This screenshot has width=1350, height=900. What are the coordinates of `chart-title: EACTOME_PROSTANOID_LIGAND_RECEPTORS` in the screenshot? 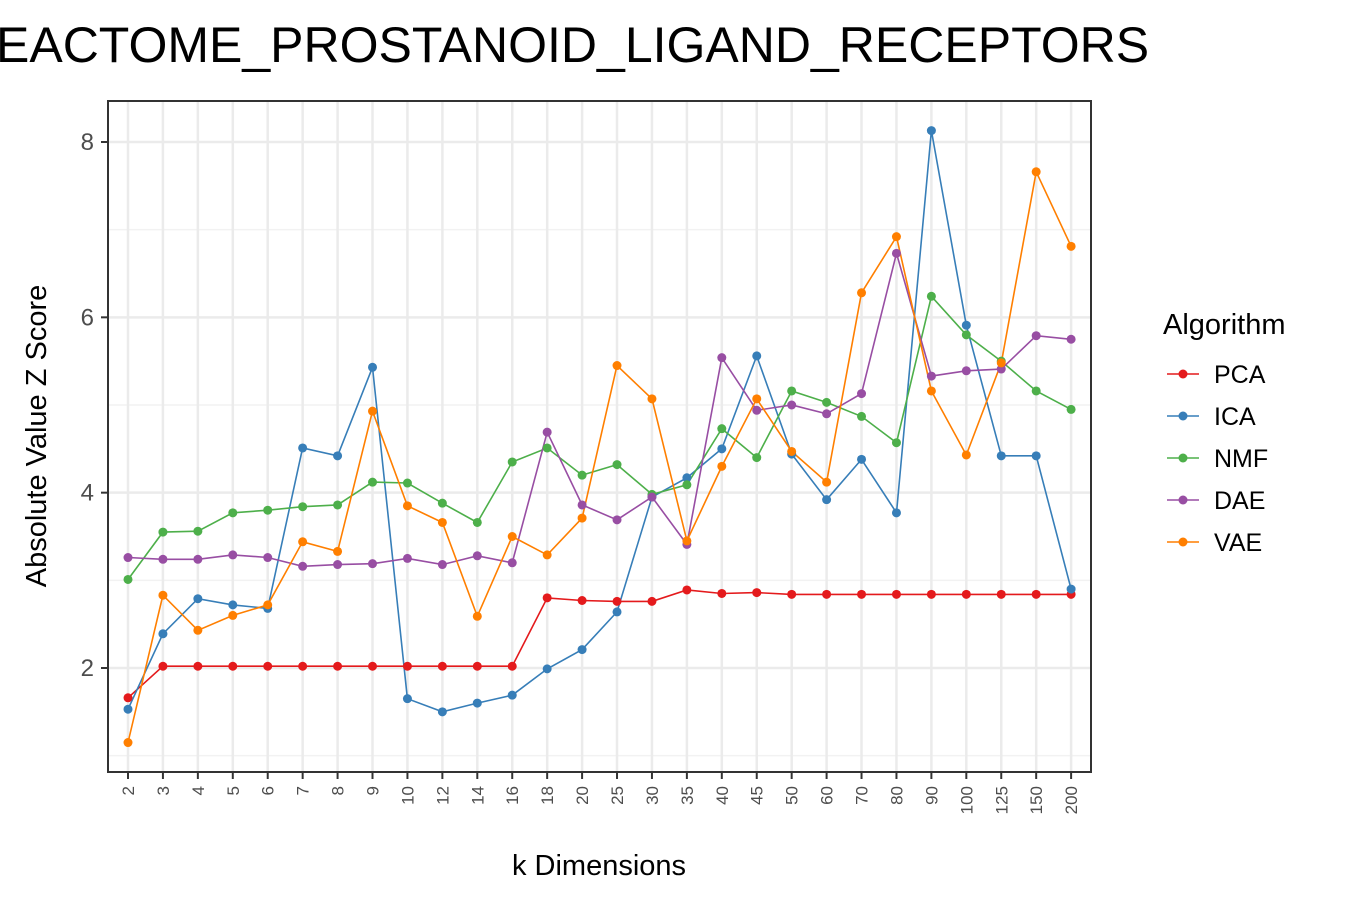 It's located at (574, 45).